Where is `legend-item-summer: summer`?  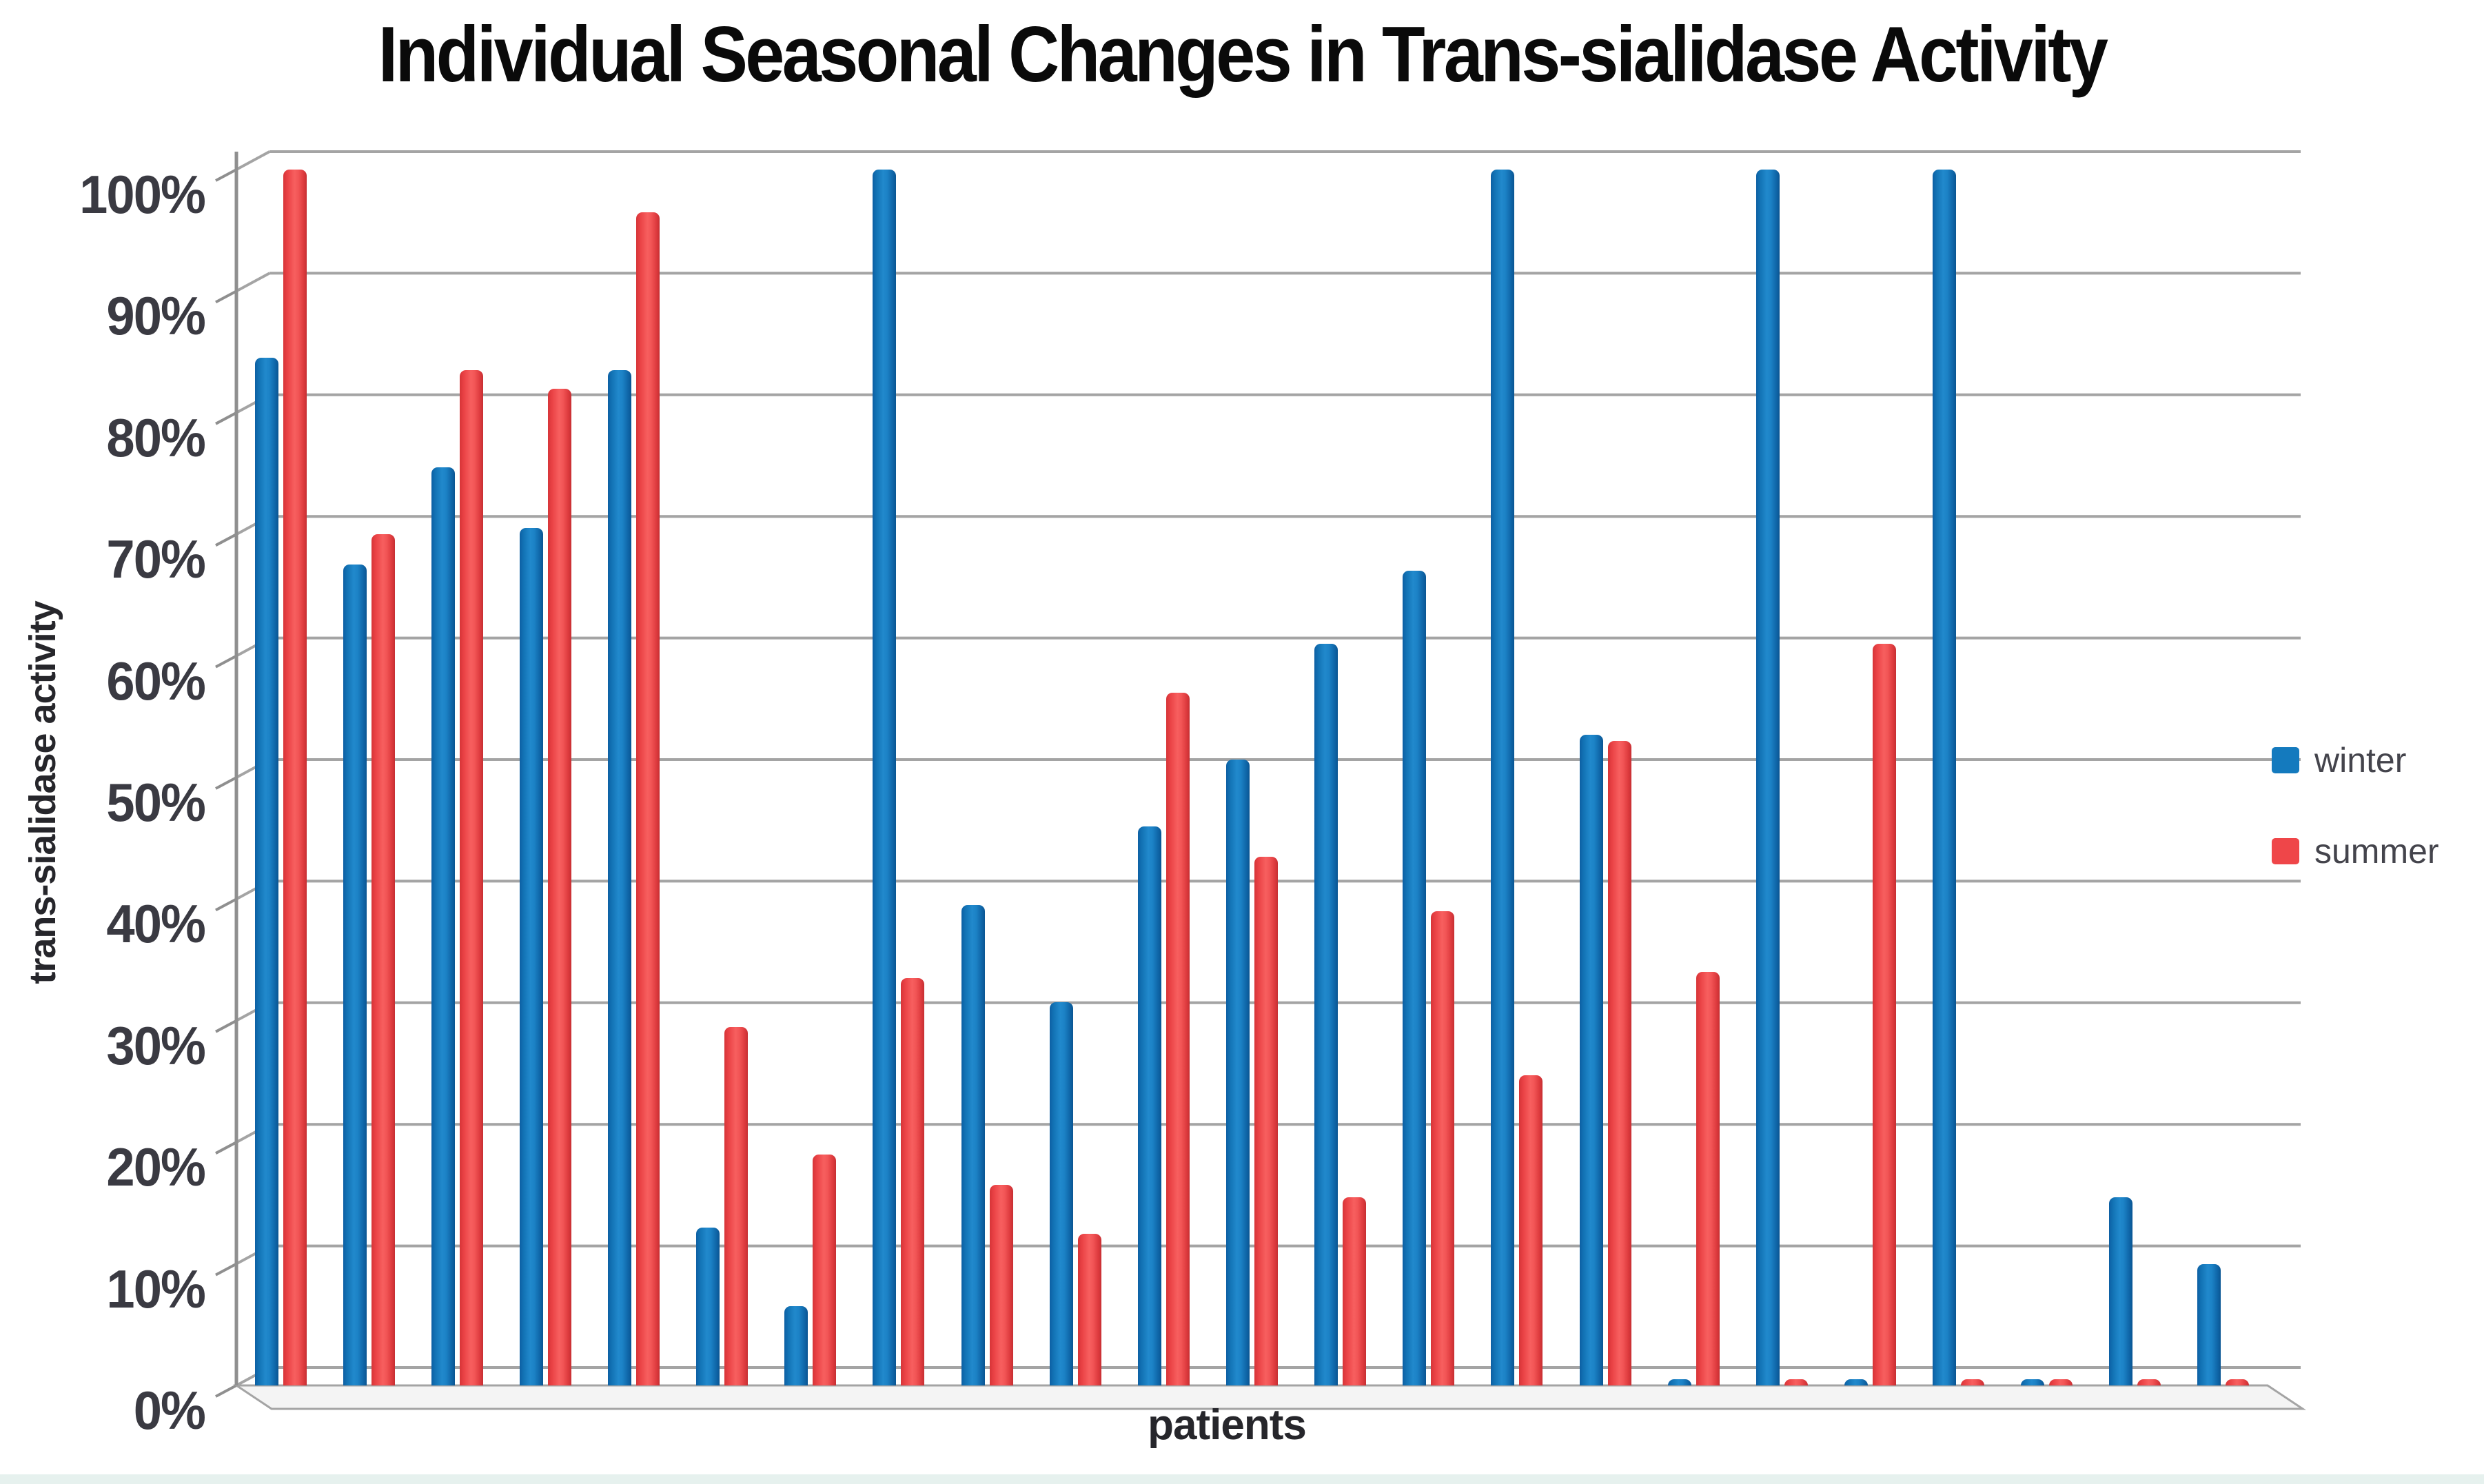
legend-item-summer: summer is located at coordinates (2355, 851).